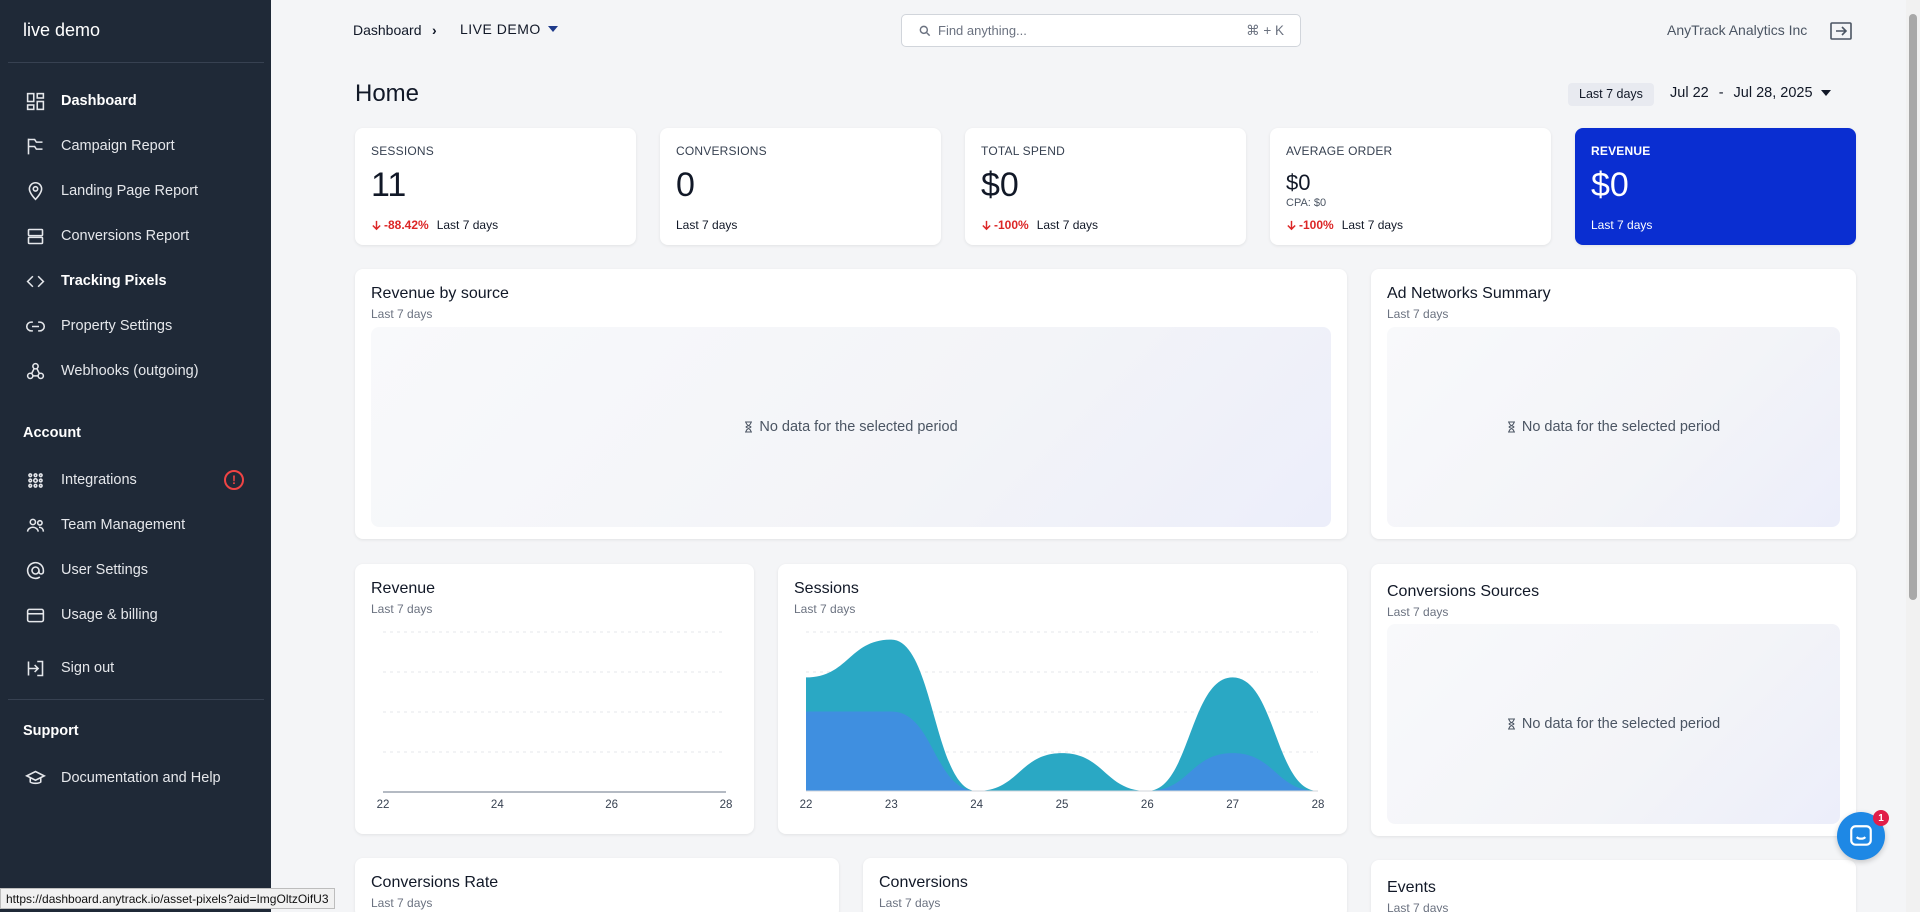  Describe the element at coordinates (597, 885) in the screenshot. I see `conversions-rate-panel: Conversions Rate Last 7 days` at that location.